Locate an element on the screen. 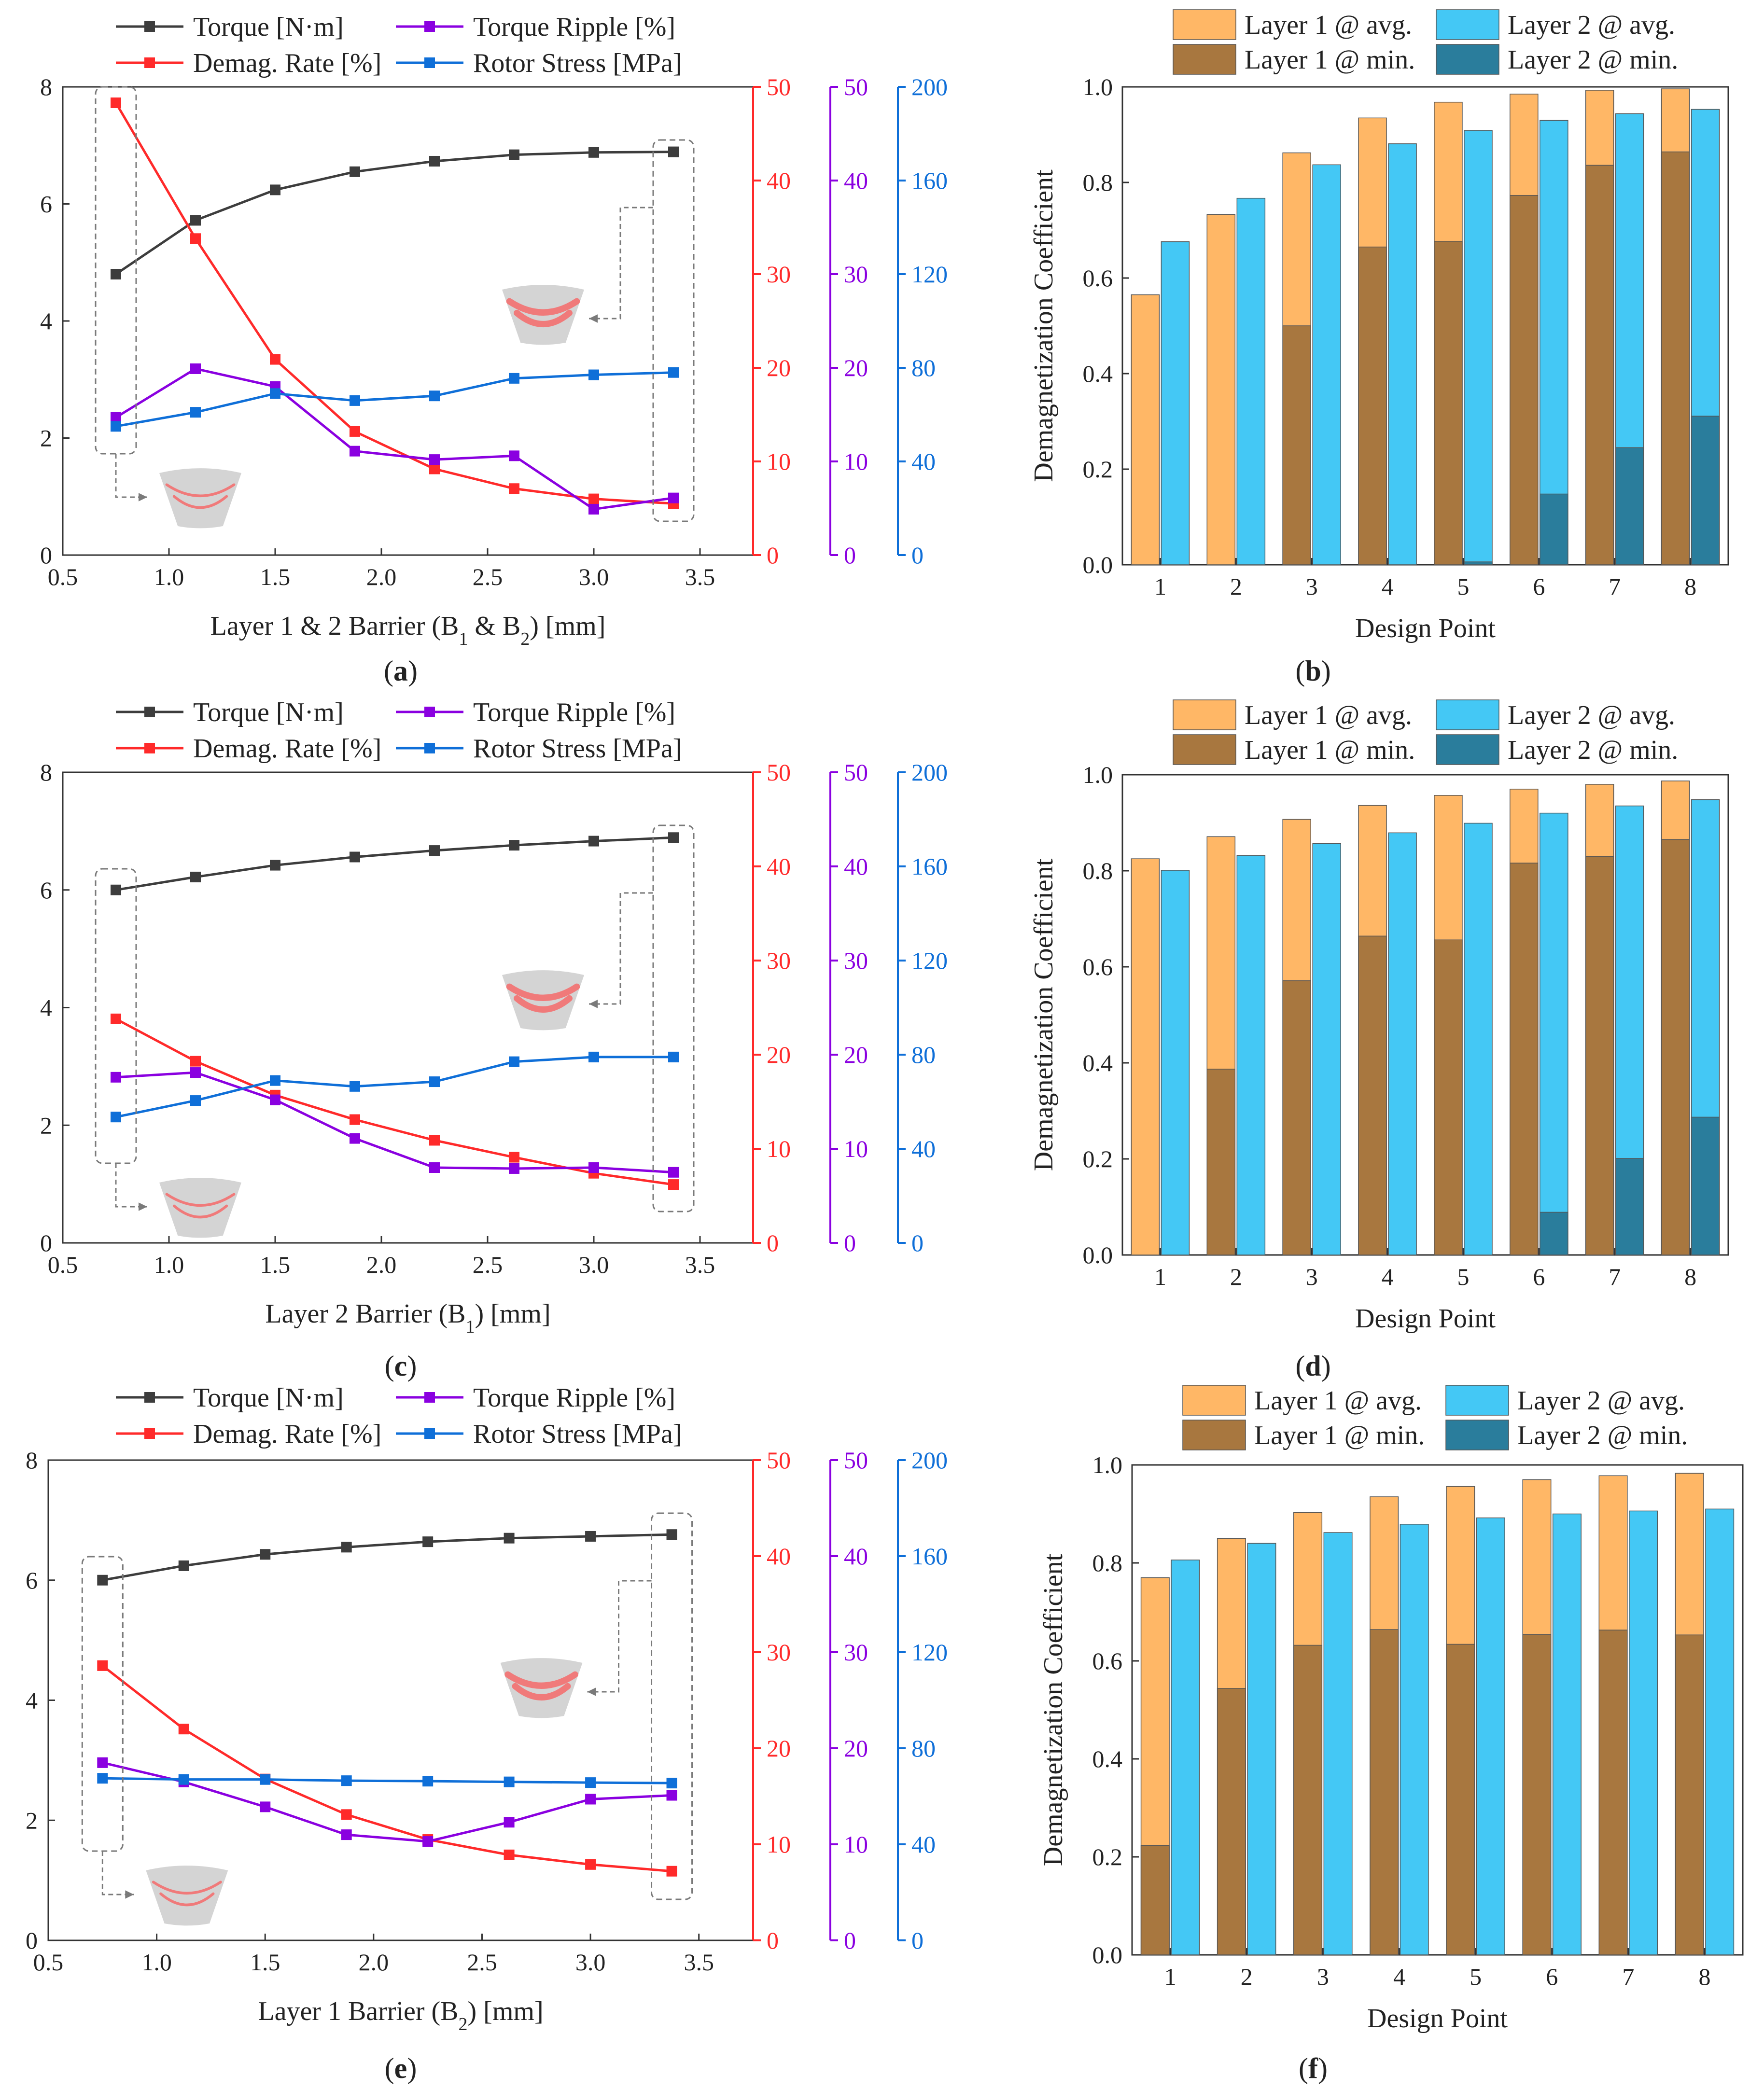 The image size is (1764, 2090). blue-y-tick-label: 0 is located at coordinates (918, 1940).